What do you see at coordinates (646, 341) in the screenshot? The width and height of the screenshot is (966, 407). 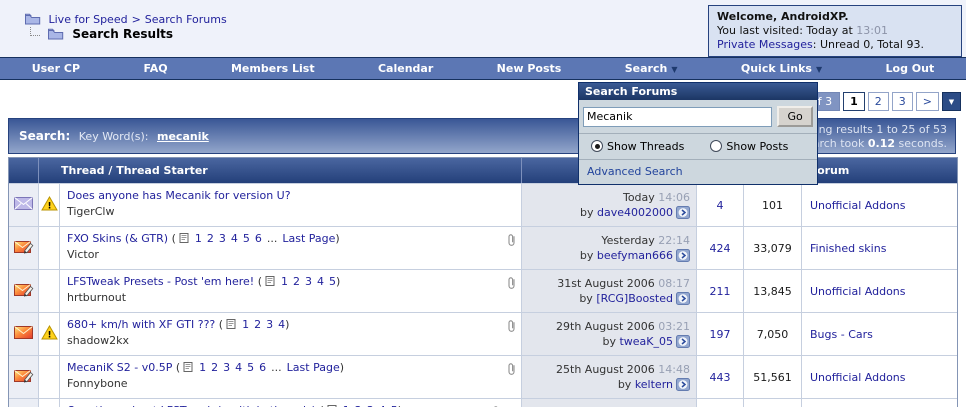 I see `last-poster-link: tweaK_05` at bounding box center [646, 341].